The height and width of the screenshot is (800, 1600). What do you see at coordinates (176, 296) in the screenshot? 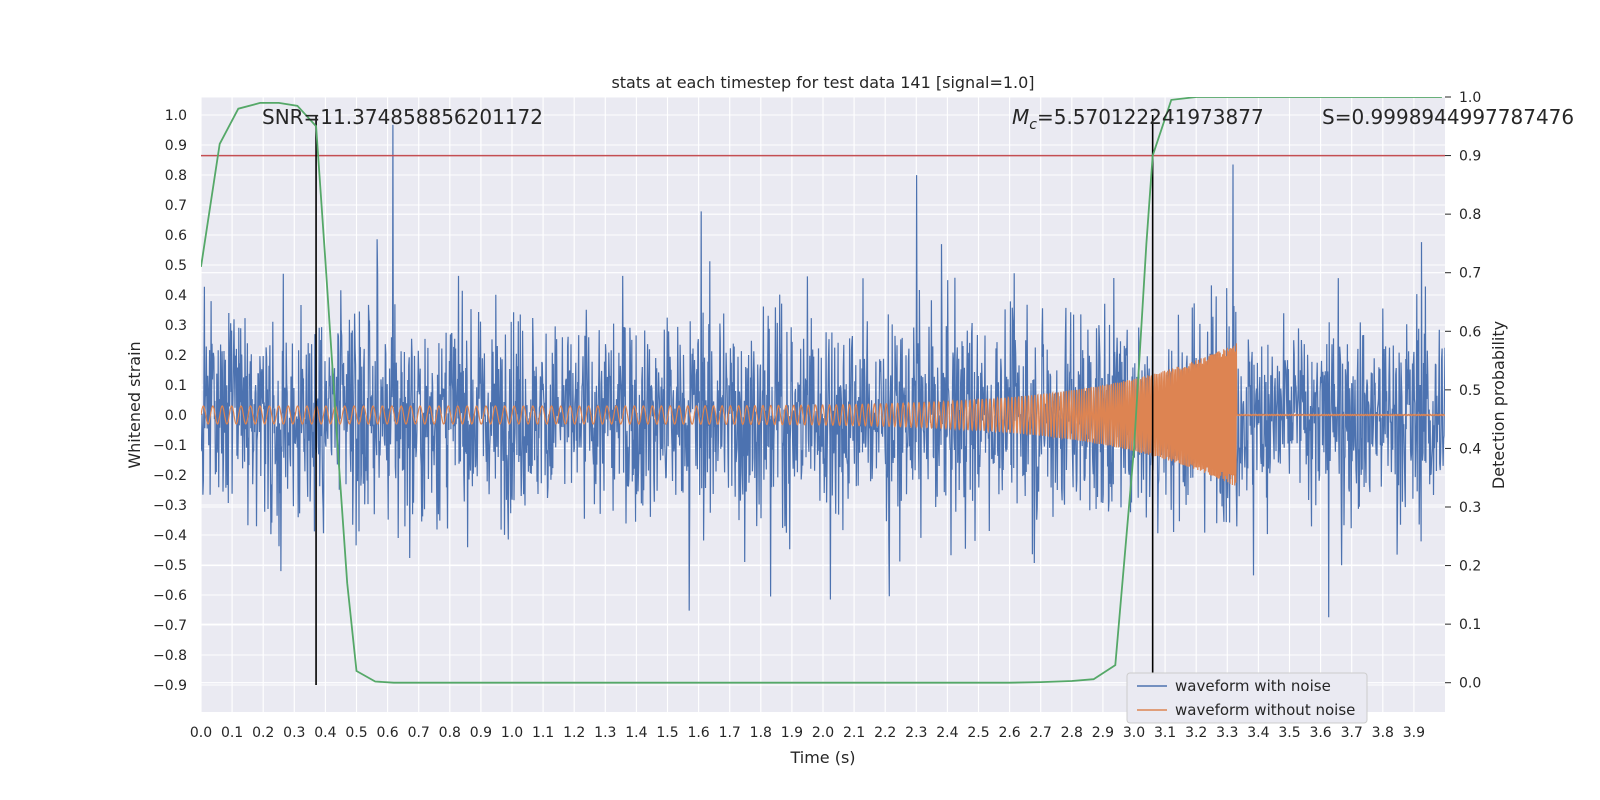
I see `y-left-tick-label: 0.4` at bounding box center [176, 296].